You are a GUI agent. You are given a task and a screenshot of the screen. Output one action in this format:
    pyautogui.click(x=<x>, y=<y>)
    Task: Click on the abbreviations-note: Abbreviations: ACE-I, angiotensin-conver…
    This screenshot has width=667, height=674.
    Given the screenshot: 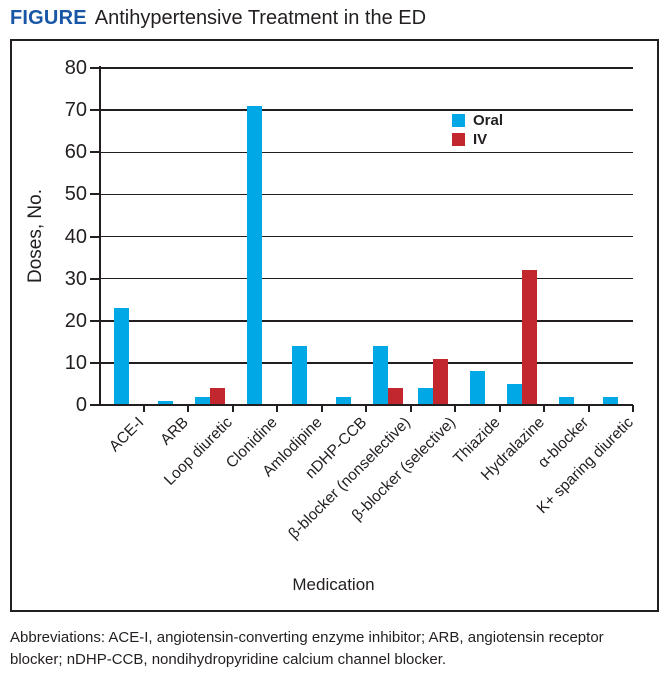 What is the action you would take?
    pyautogui.click(x=307, y=648)
    